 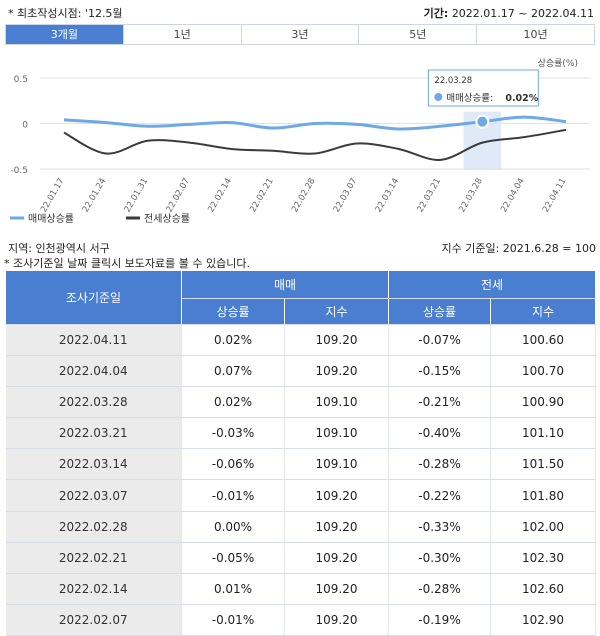 What do you see at coordinates (65, 34) in the screenshot?
I see `tab-3months: 3개월` at bounding box center [65, 34].